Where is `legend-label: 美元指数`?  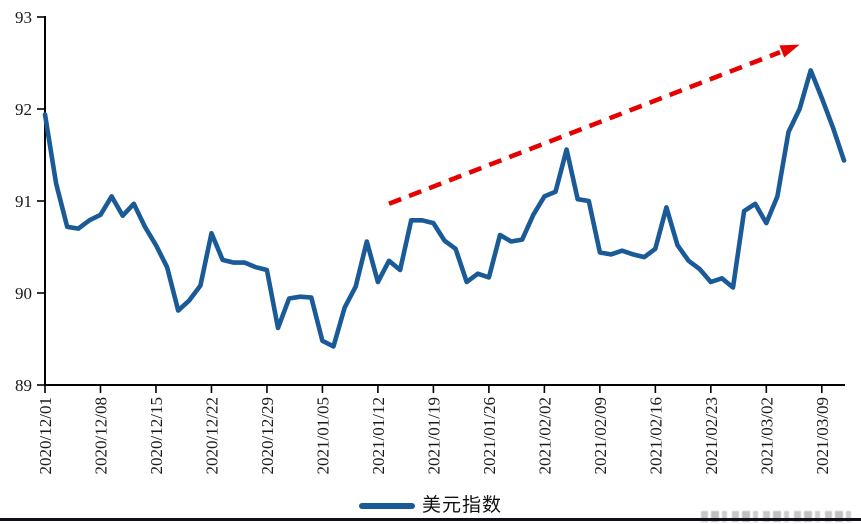
legend-label: 美元指数 is located at coordinates (461, 505).